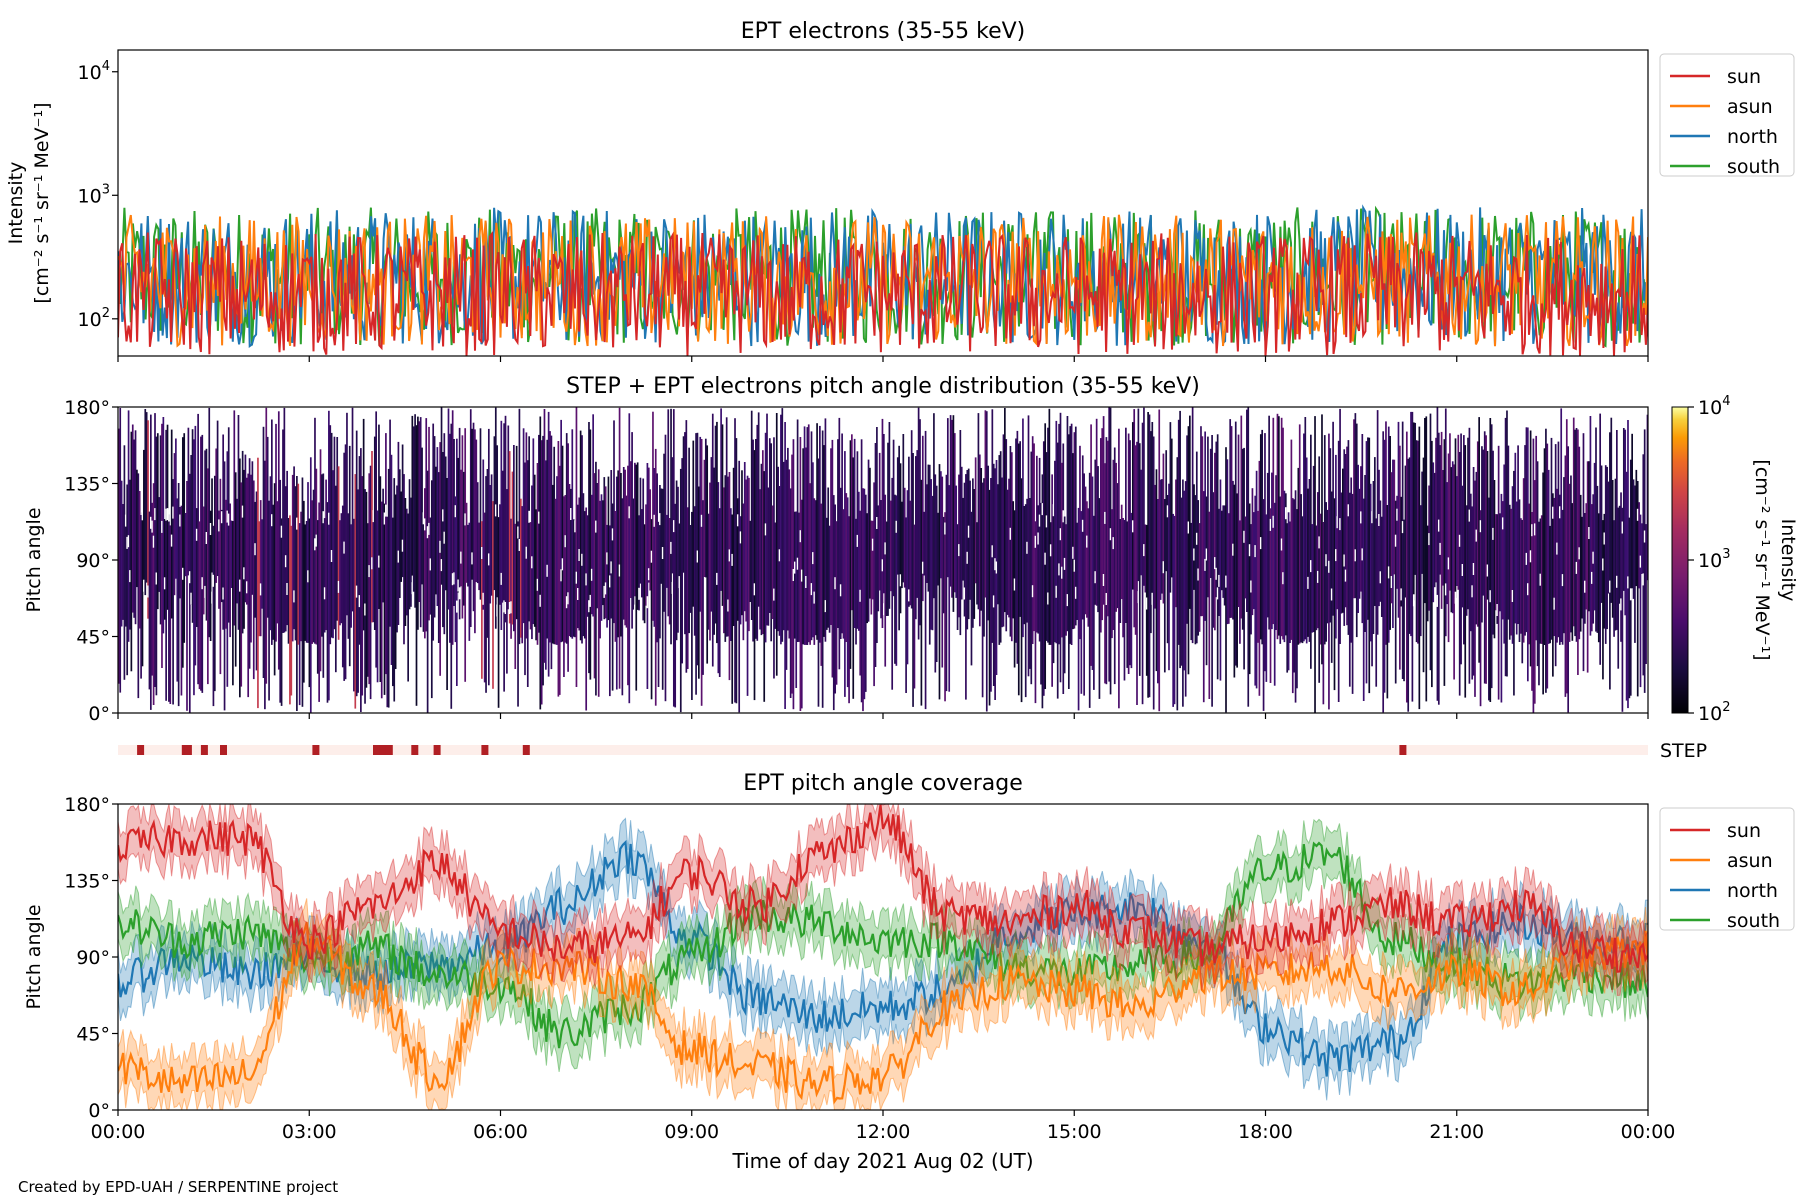  I want to click on legend-label-south: south, so click(1753, 167).